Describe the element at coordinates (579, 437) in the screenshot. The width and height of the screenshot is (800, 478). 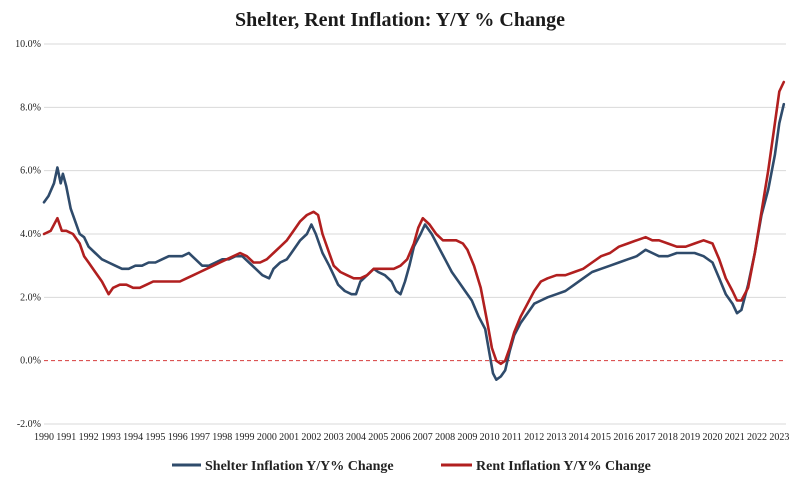
I see `x-tick-label: 2014` at that location.